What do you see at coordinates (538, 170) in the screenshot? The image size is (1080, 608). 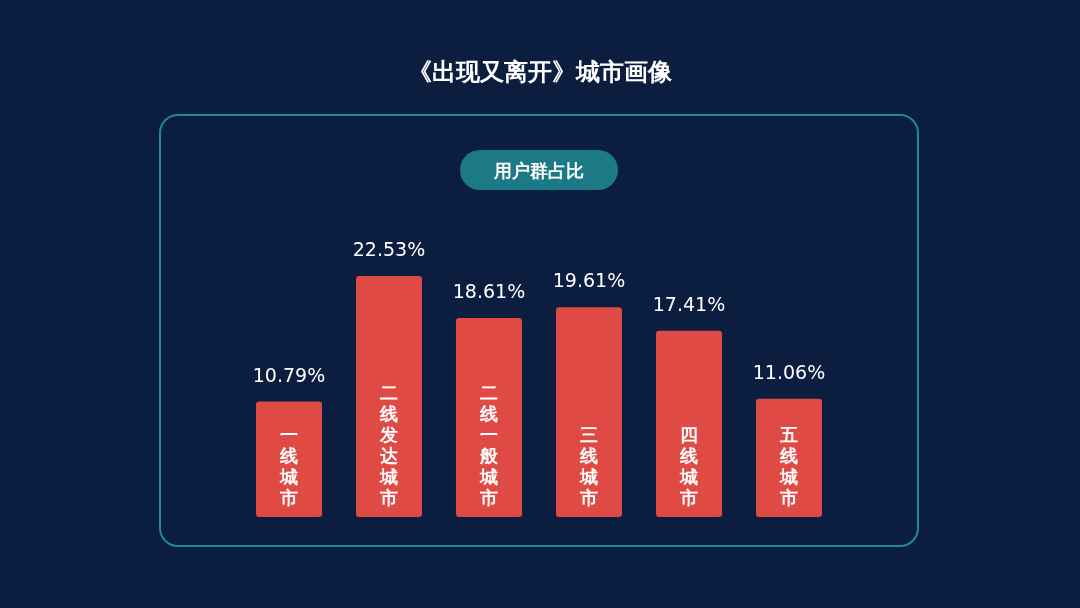 I see `chart-subtitle: 用户群占比` at bounding box center [538, 170].